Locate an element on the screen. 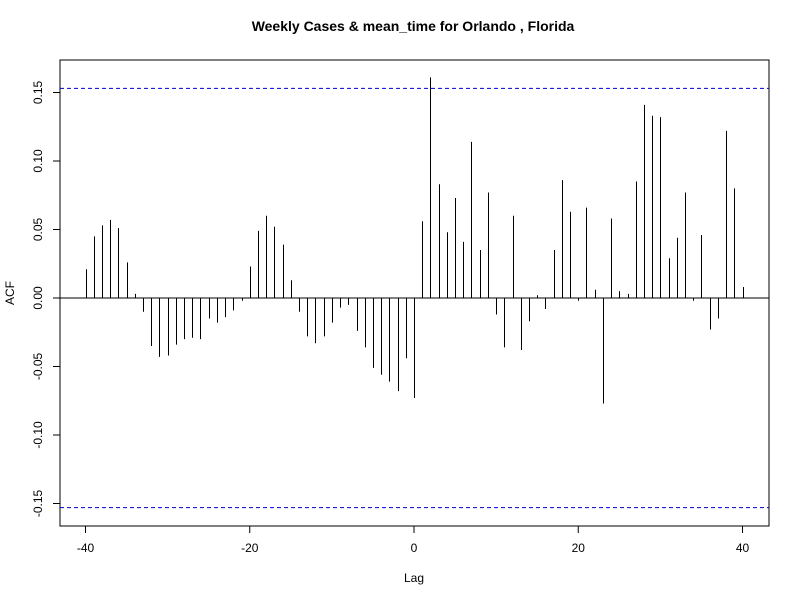  y-axis-label: ACF is located at coordinates (10, 293).